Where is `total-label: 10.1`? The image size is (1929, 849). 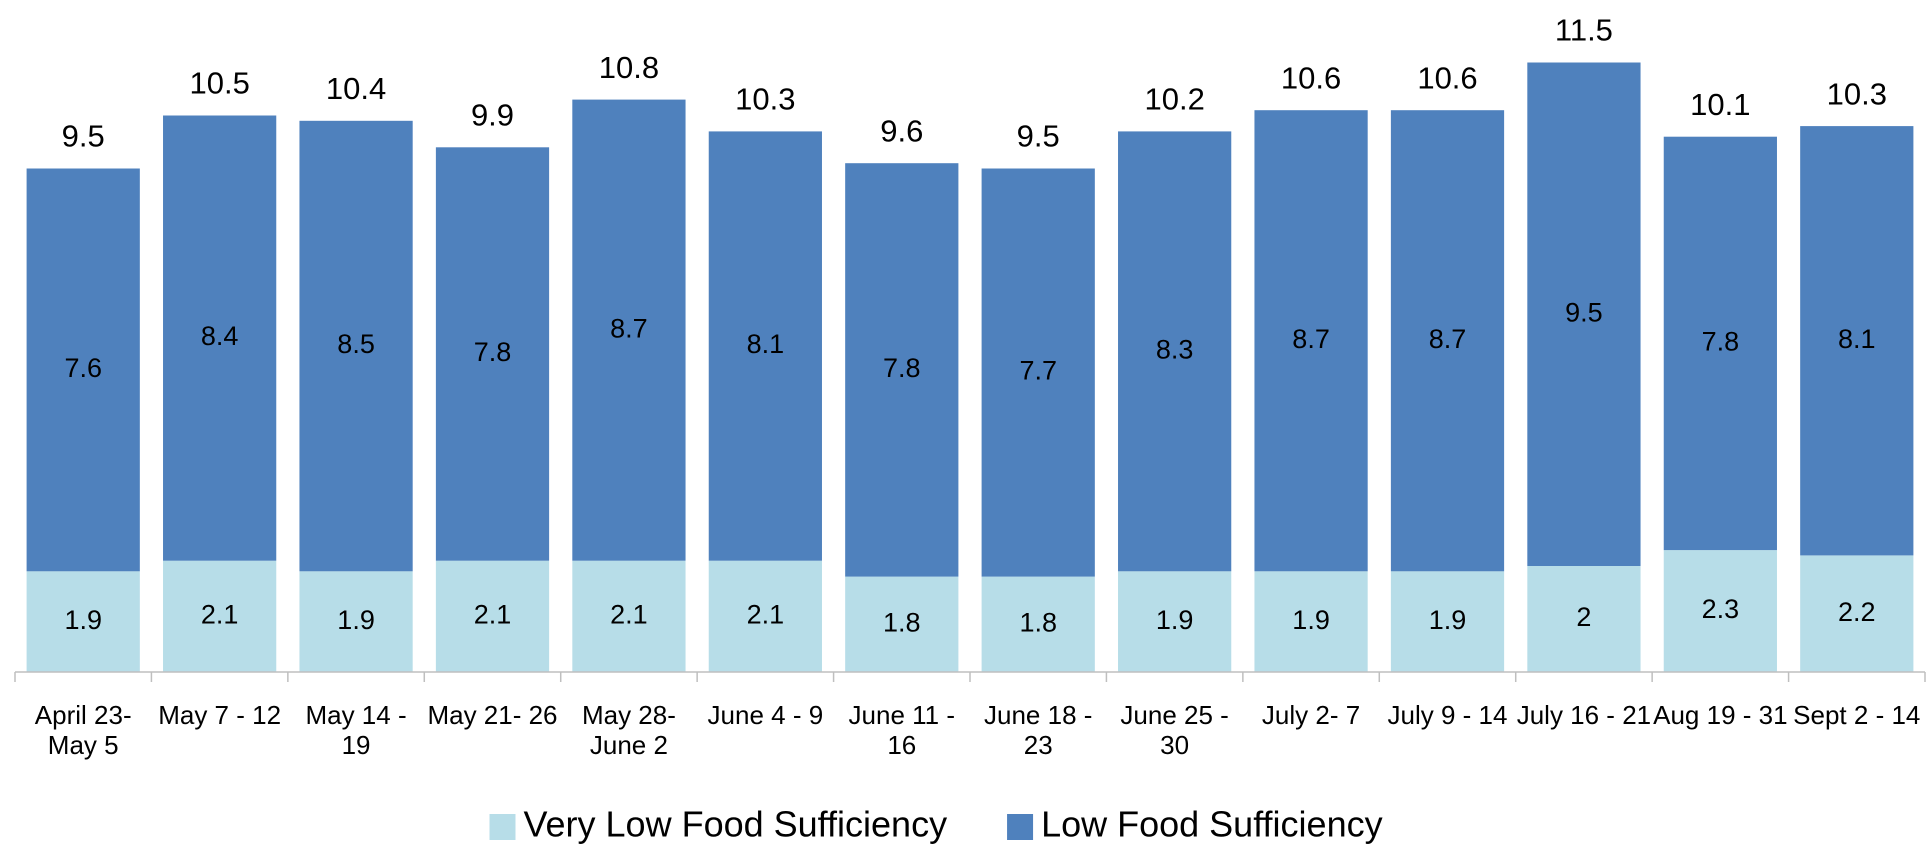
total-label: 10.1 is located at coordinates (1720, 104).